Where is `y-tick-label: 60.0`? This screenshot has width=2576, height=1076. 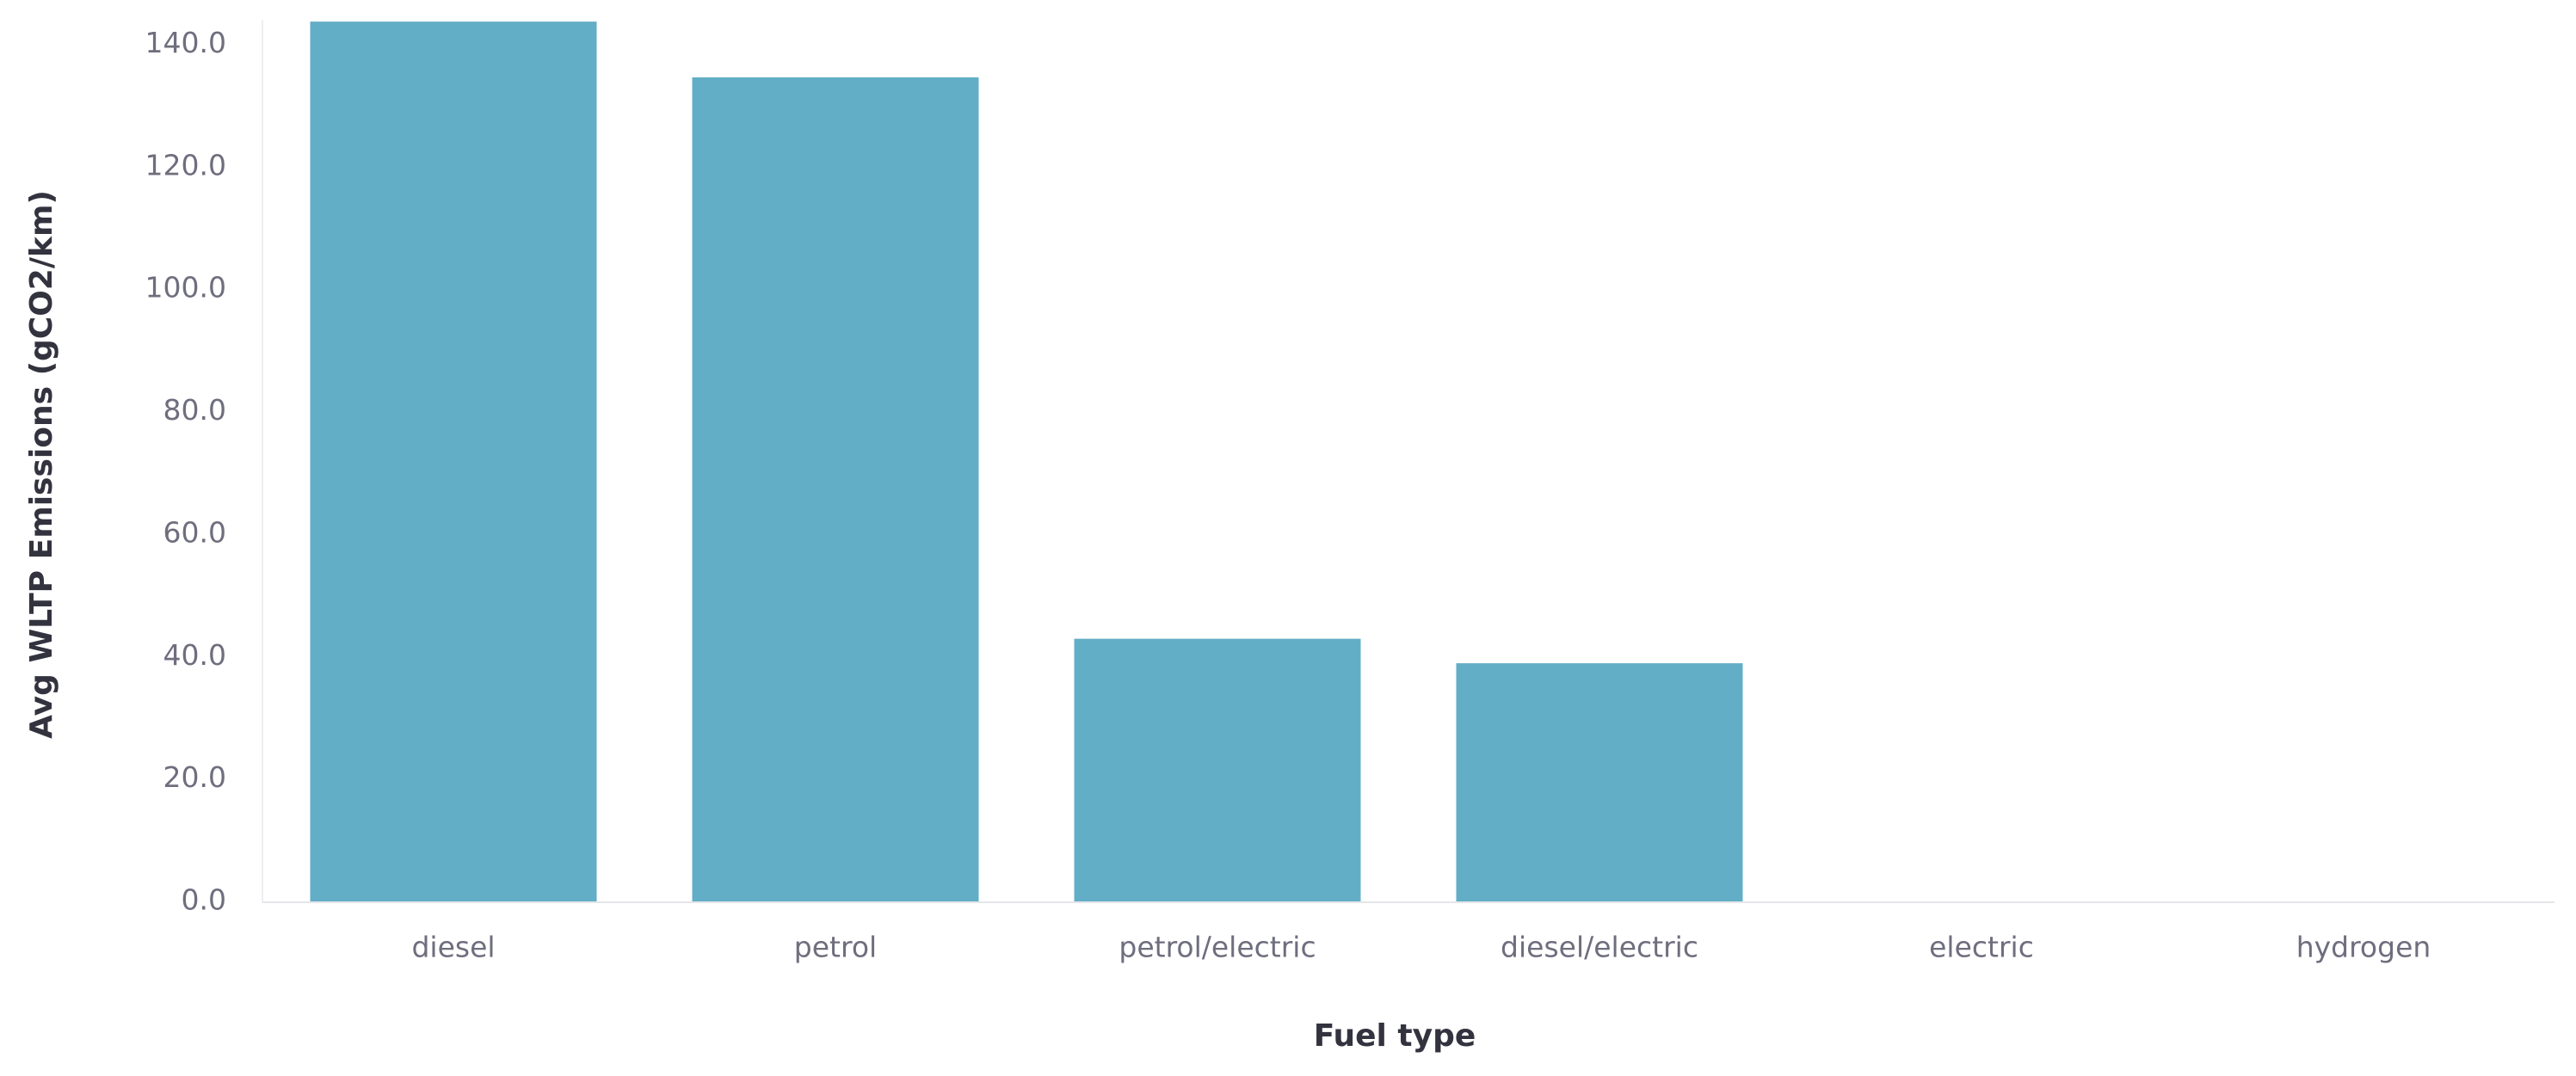
y-tick-label: 60.0 is located at coordinates (194, 532).